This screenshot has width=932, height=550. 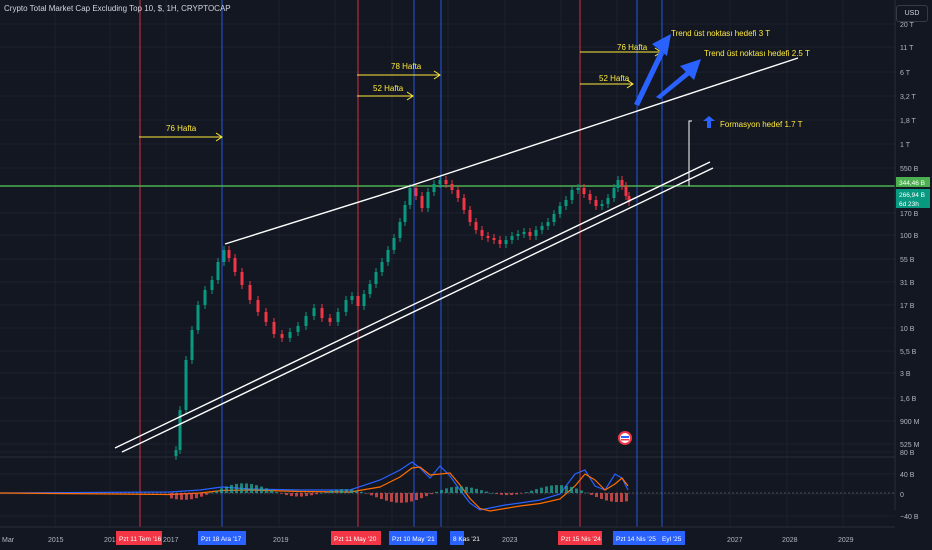 What do you see at coordinates (388, 88) in the screenshot?
I see `annotation-52-hafta-1: 52 Hafta` at bounding box center [388, 88].